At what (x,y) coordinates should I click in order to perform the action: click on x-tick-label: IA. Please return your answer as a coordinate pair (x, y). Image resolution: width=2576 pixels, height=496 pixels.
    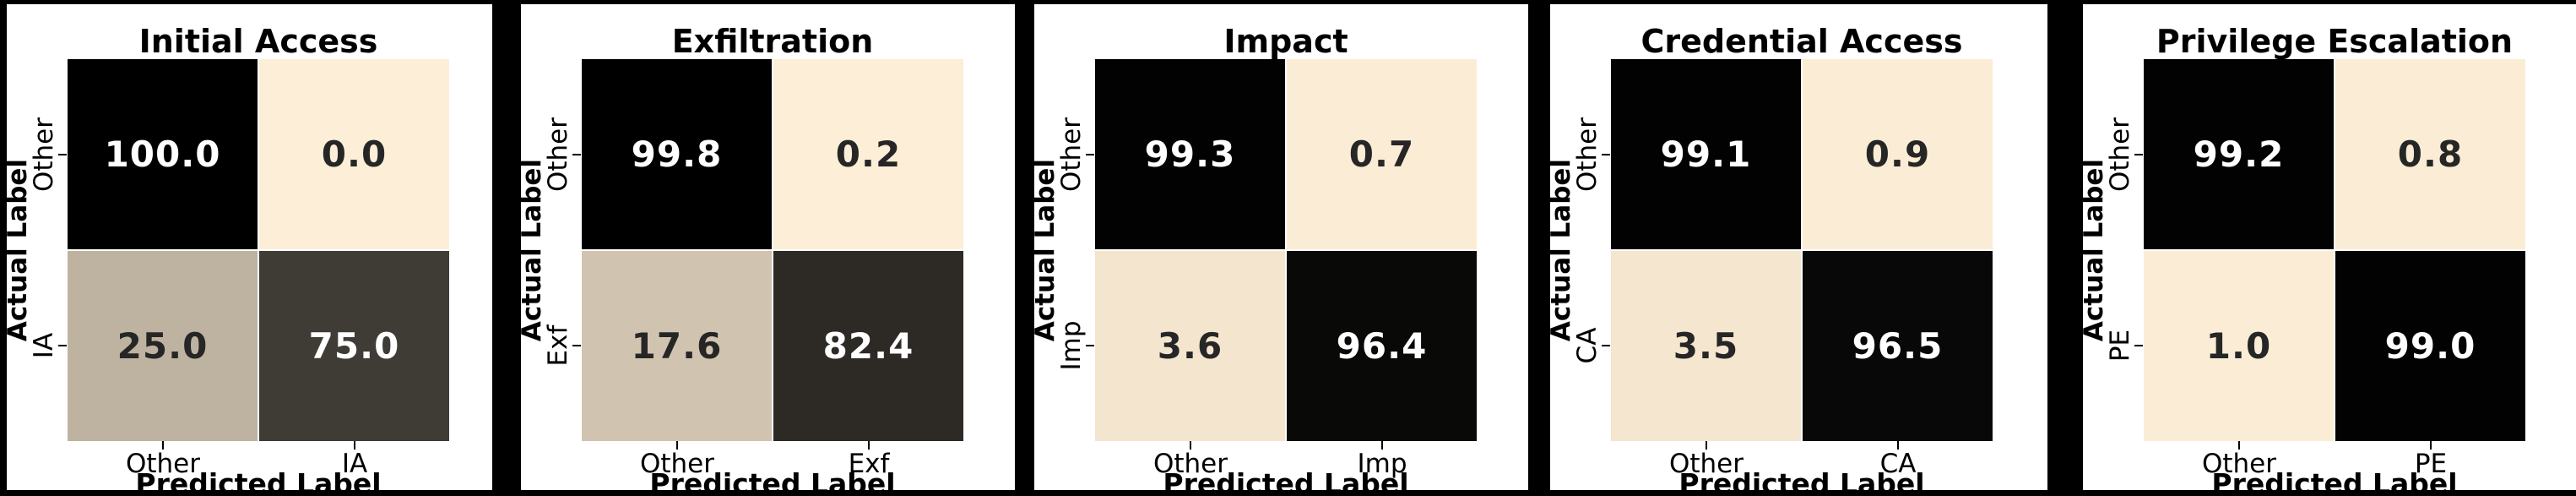
    Looking at the image, I should click on (355, 464).